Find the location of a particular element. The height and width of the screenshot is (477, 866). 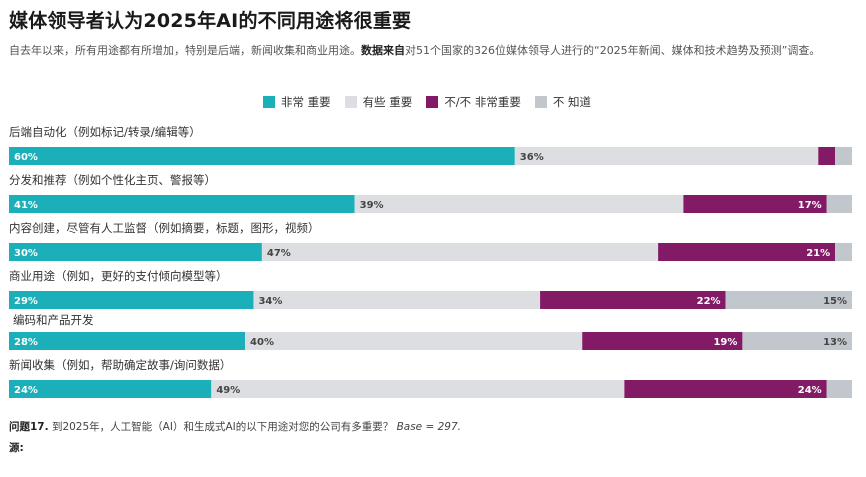

category-label: 内容创建，尽管有人工监督（例如摘要，标题，图形，视频） is located at coordinates (164, 228).